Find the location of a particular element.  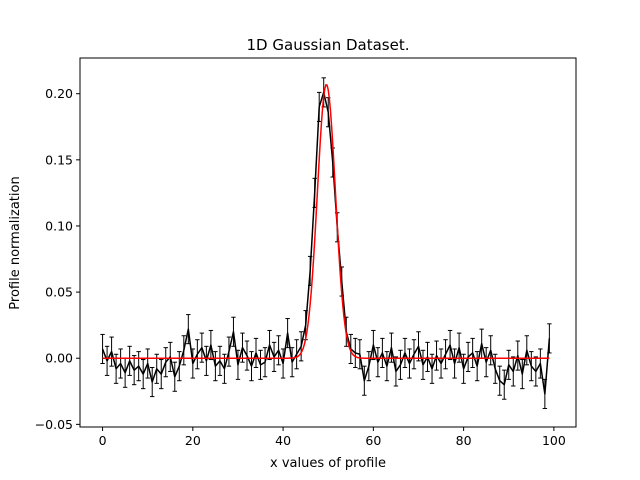

y-axis-label: Profile normalization is located at coordinates (15, 242).